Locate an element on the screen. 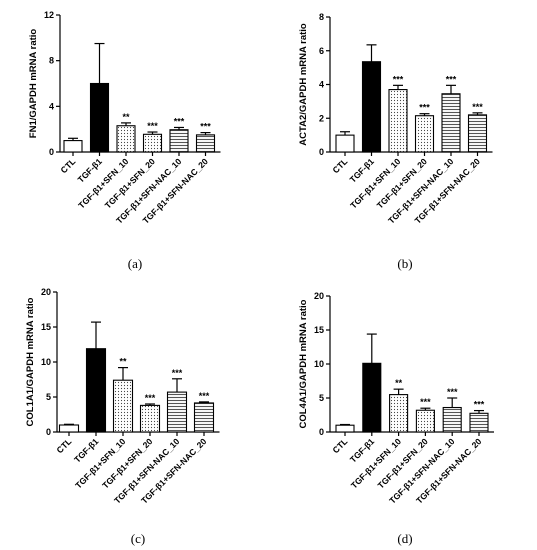 The height and width of the screenshot is (550, 537). panel-label: (a) is located at coordinates (135, 263).